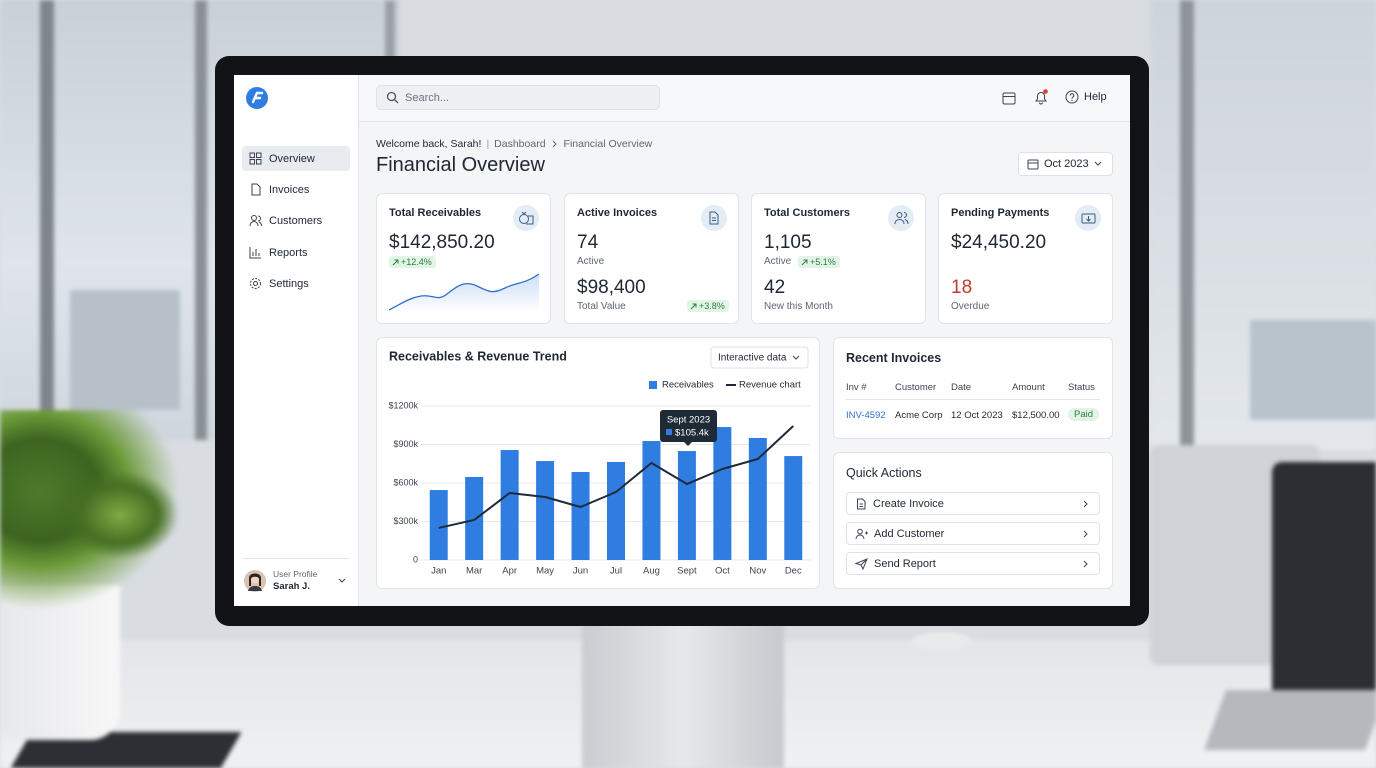 The width and height of the screenshot is (1376, 768). What do you see at coordinates (683, 694) in the screenshot?
I see `monitor-stand` at bounding box center [683, 694].